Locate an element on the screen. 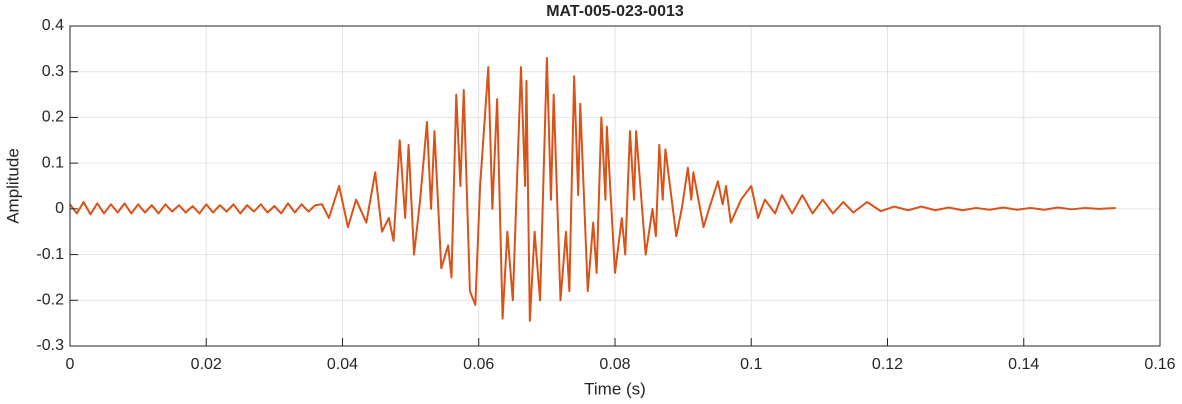 The width and height of the screenshot is (1182, 404). x-tick-label: 0.12 is located at coordinates (887, 364).